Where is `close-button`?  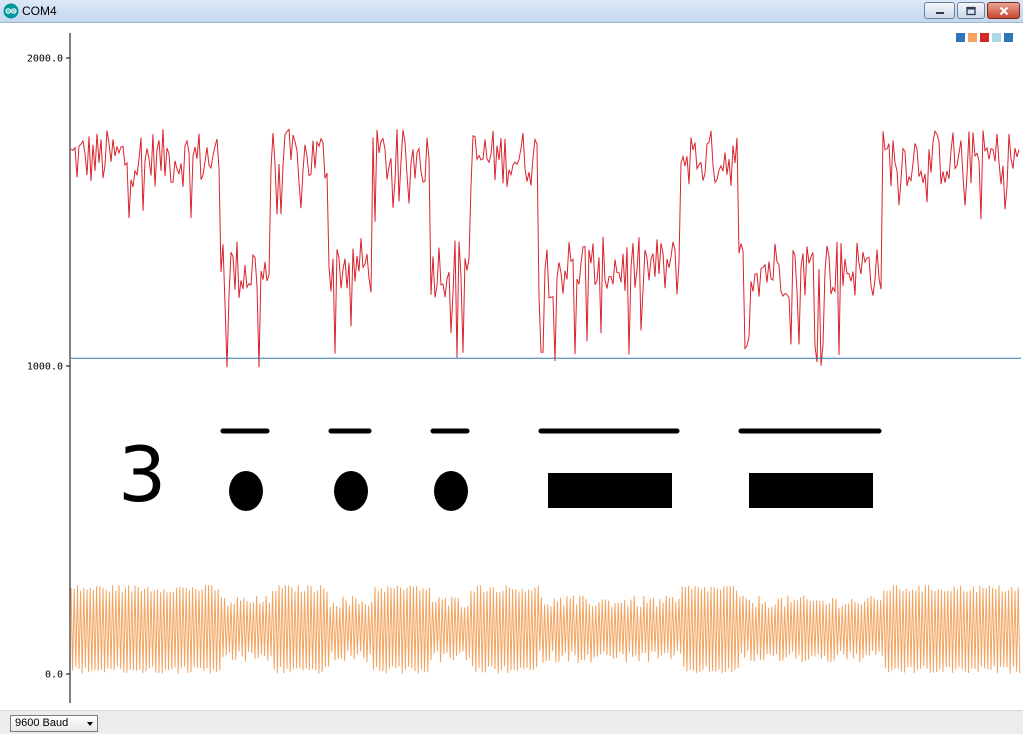 close-button is located at coordinates (1003, 10).